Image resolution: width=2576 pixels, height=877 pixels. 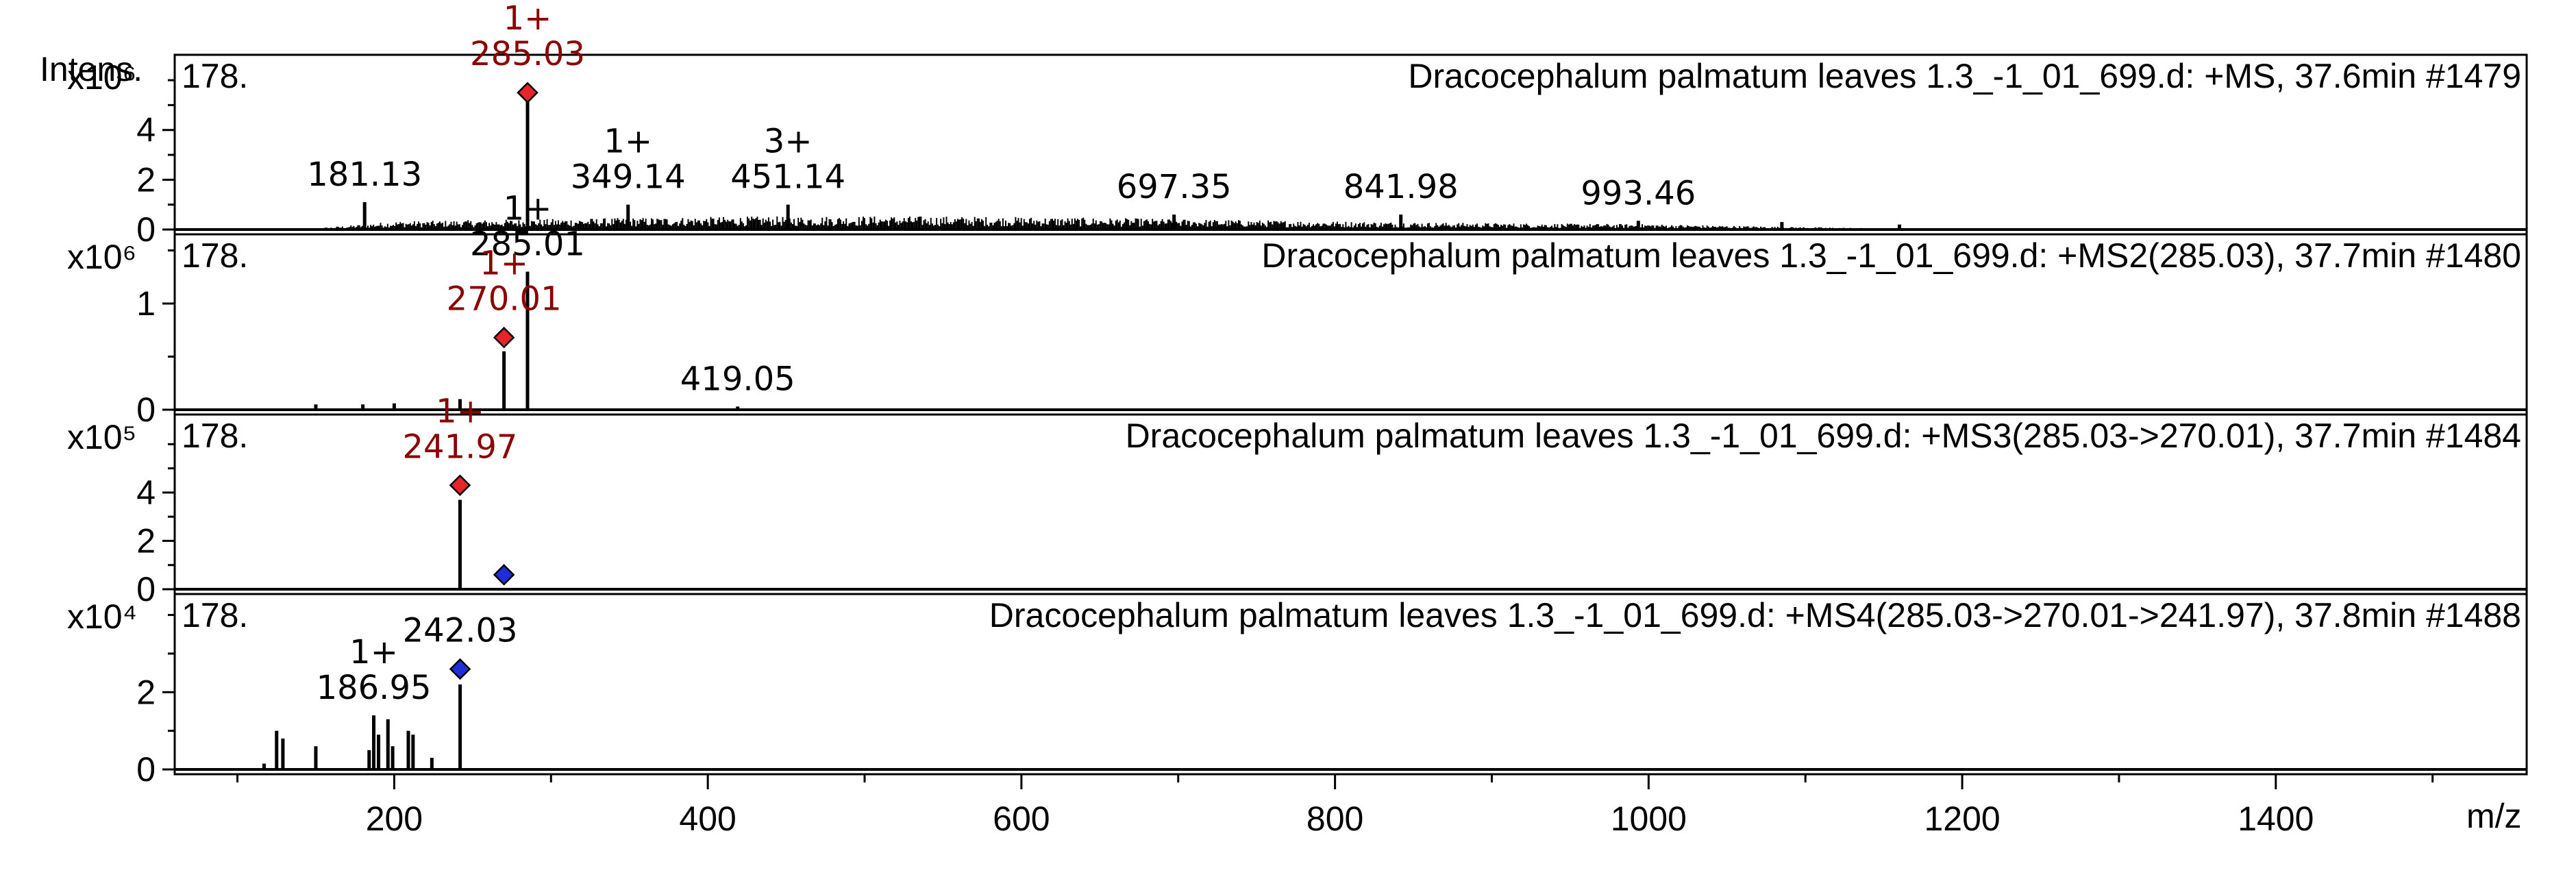 What do you see at coordinates (1334, 819) in the screenshot?
I see `x-tick-label: 800` at bounding box center [1334, 819].